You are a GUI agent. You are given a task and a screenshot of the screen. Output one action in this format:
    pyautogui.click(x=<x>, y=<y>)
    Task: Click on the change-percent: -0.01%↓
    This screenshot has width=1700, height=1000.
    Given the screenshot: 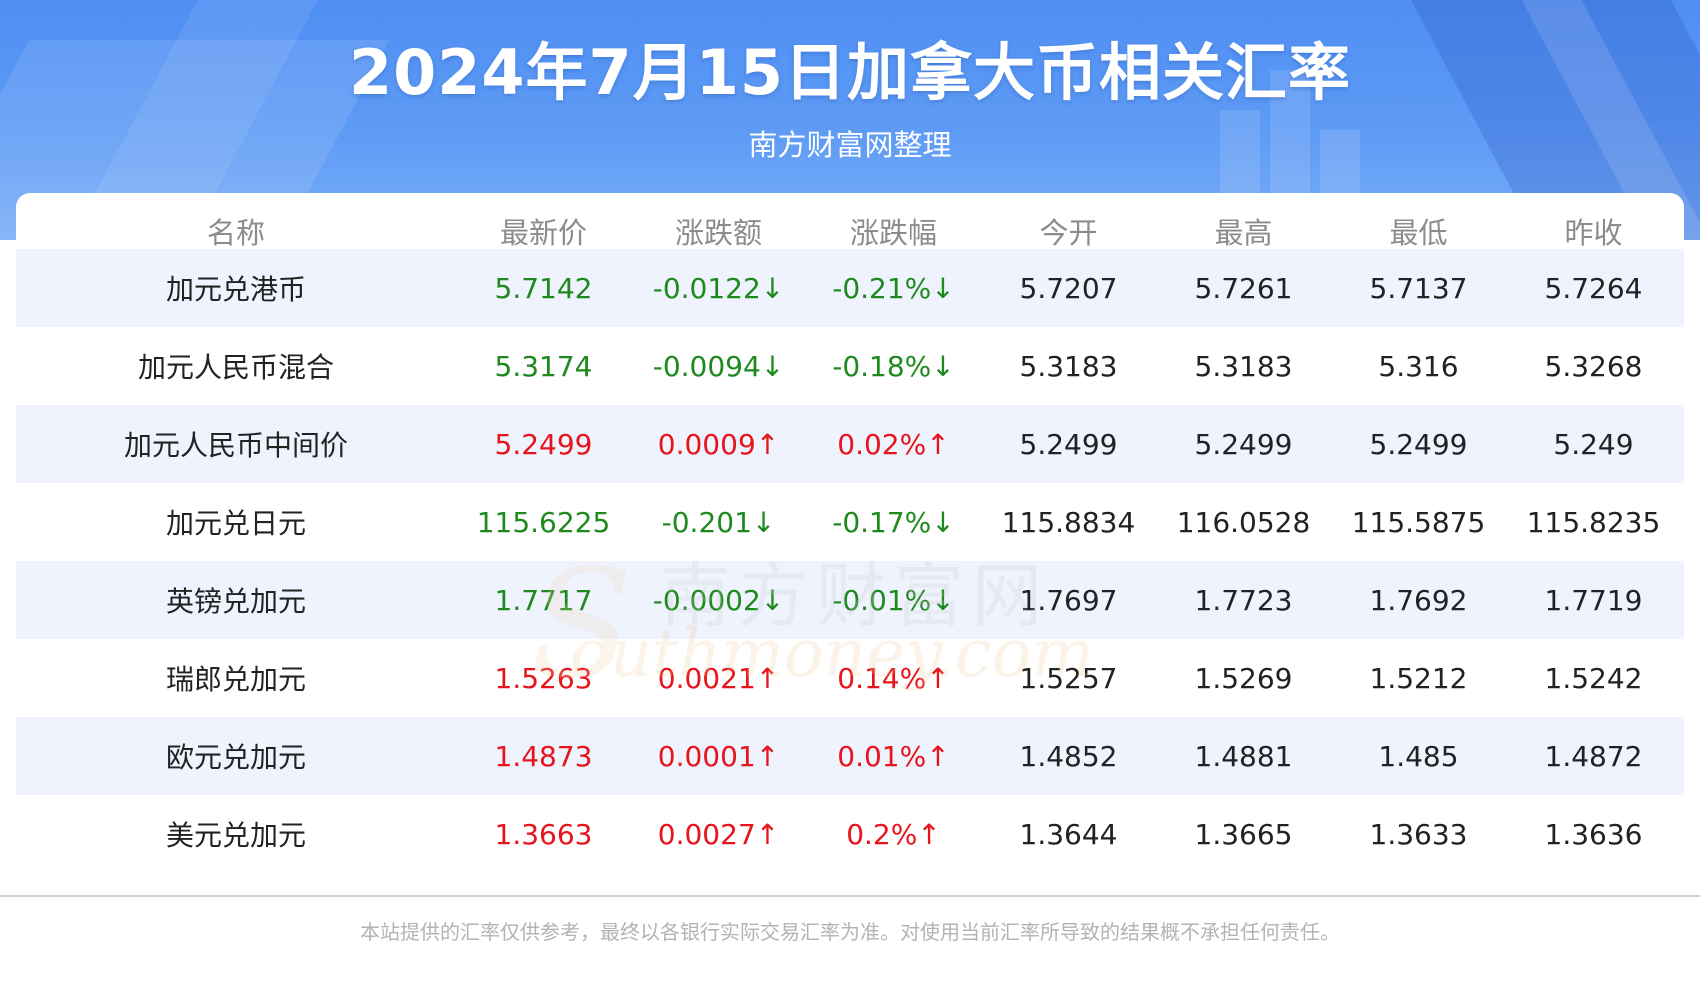 What is the action you would take?
    pyautogui.click(x=893, y=600)
    